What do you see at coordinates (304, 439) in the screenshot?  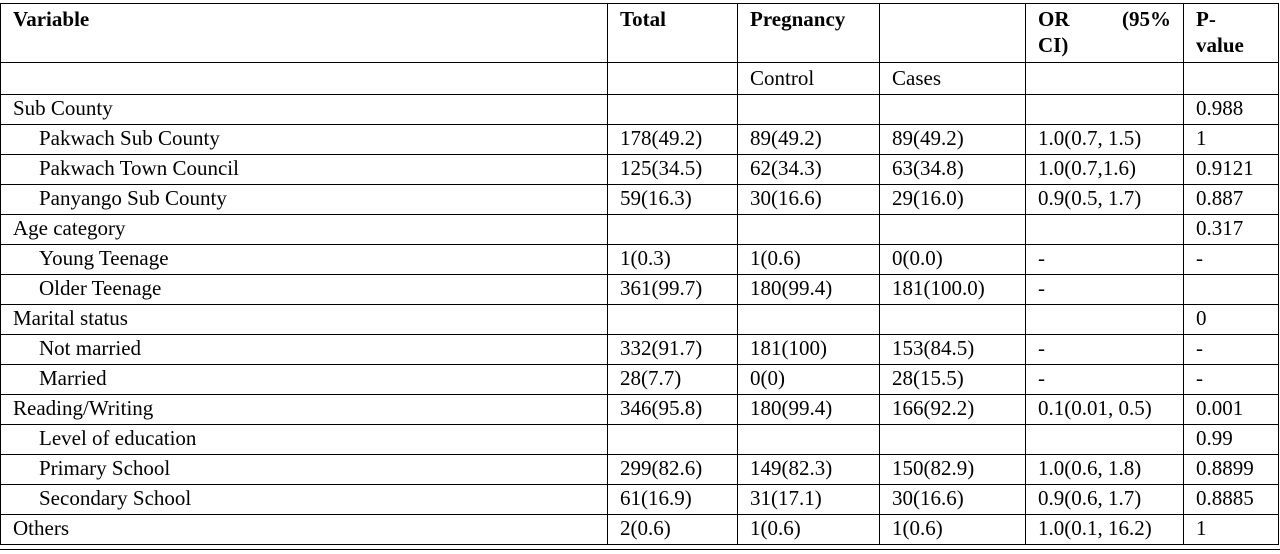 I see `cell-variable: Level of education` at bounding box center [304, 439].